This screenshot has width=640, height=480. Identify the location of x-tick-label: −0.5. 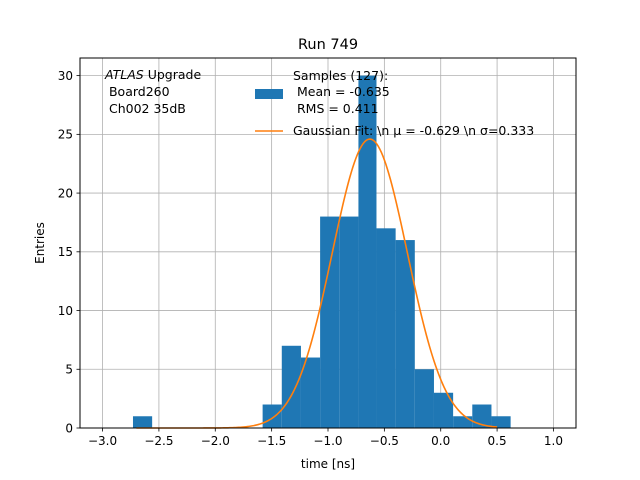
(384, 441).